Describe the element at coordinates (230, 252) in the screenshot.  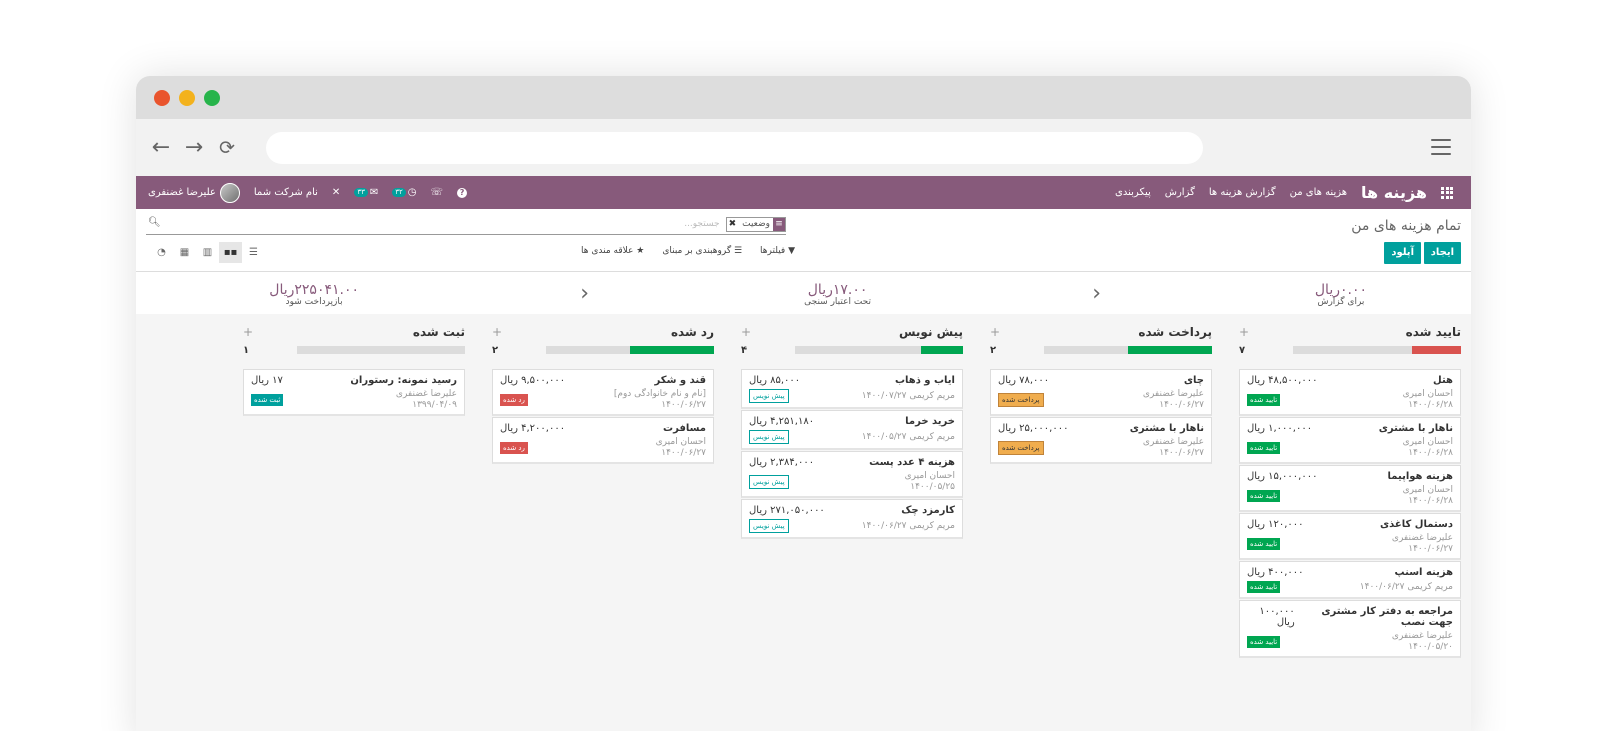
I see `kanban-view-icon: ▪▪` at that location.